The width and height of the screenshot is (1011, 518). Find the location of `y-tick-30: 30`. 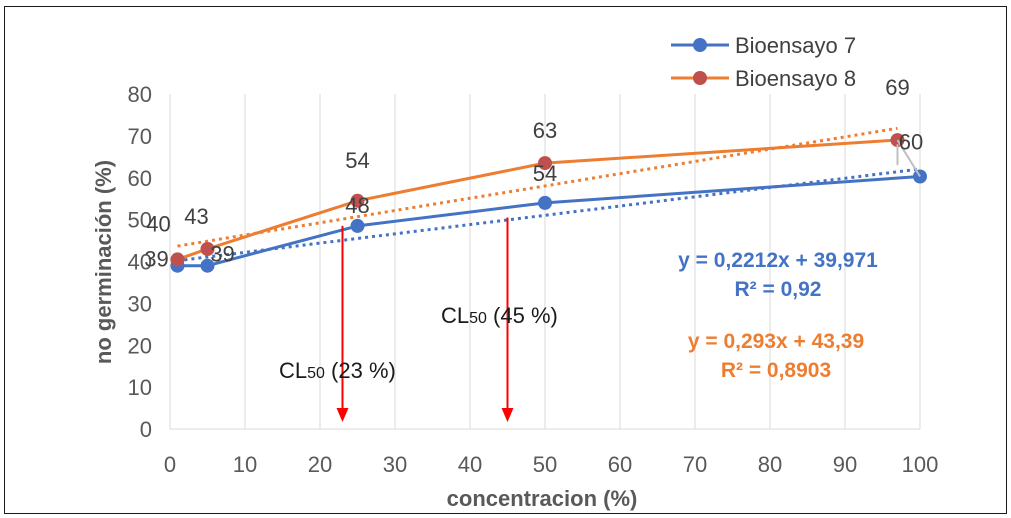

y-tick-30: 30 is located at coordinates (140, 303).